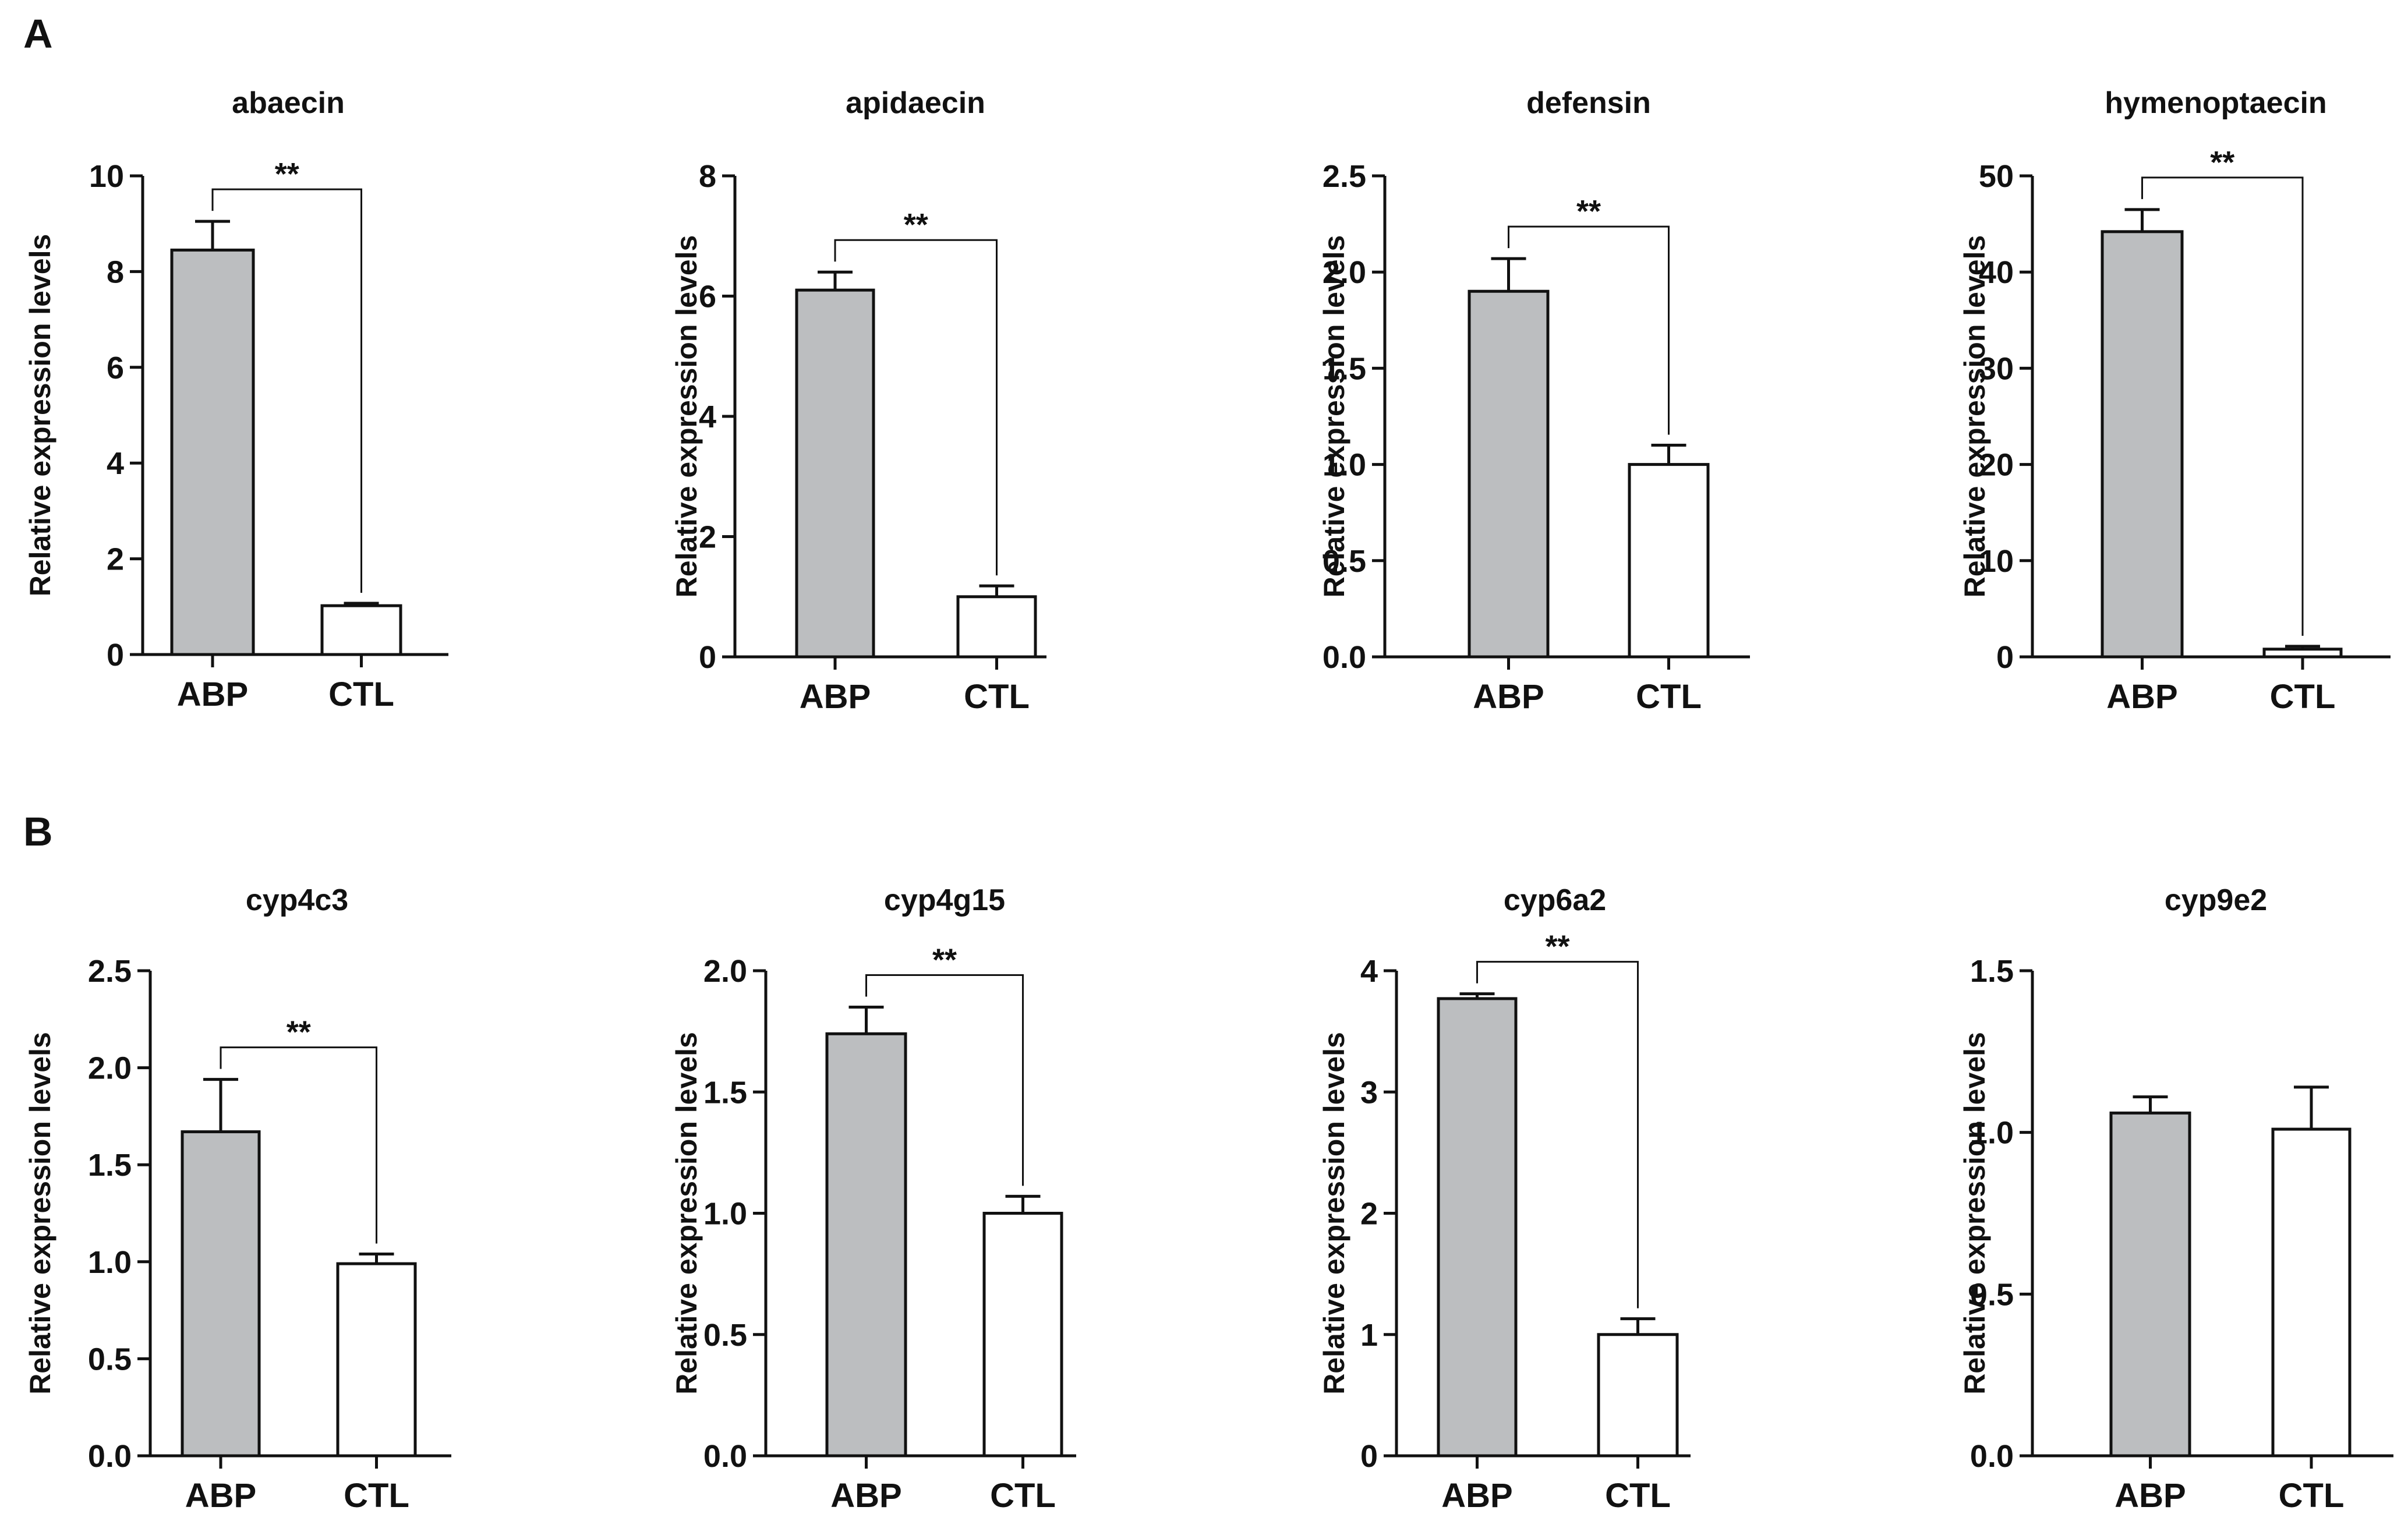 The height and width of the screenshot is (1528, 2408). What do you see at coordinates (297, 900) in the screenshot?
I see `chart-title: cyp4c3` at bounding box center [297, 900].